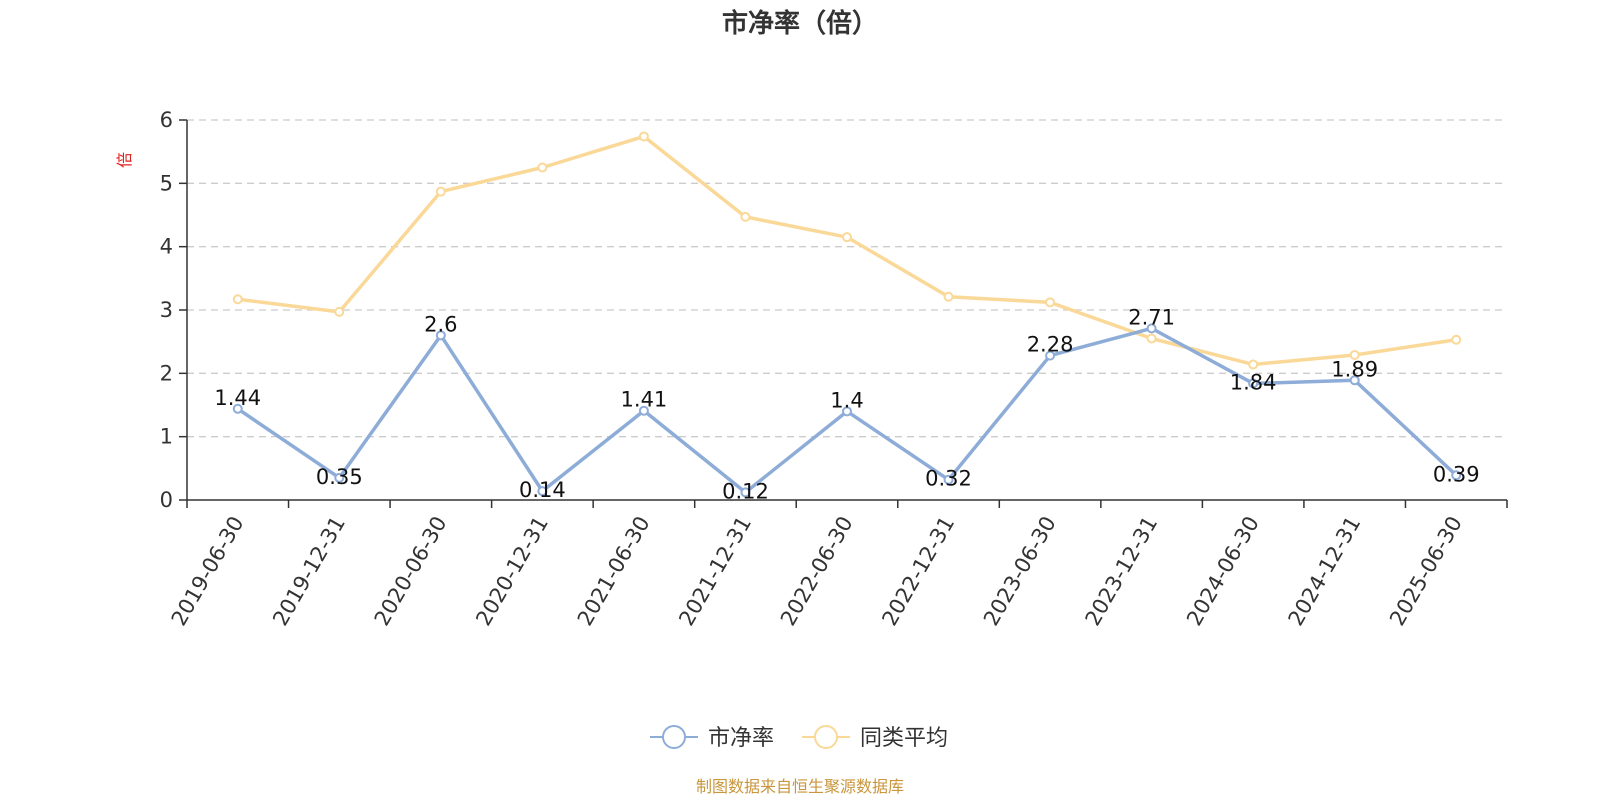 The width and height of the screenshot is (1600, 800). I want to click on legend-label: 同类平均, so click(904, 738).